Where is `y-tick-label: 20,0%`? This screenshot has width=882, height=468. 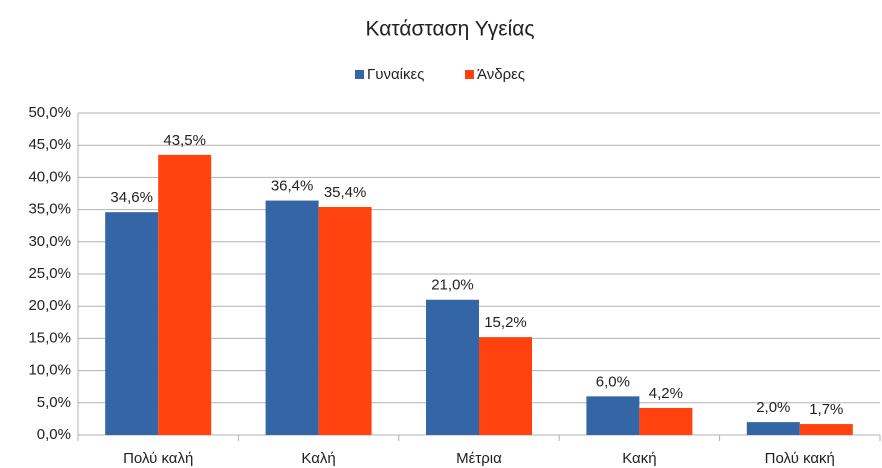
y-tick-label: 20,0% is located at coordinates (49, 305).